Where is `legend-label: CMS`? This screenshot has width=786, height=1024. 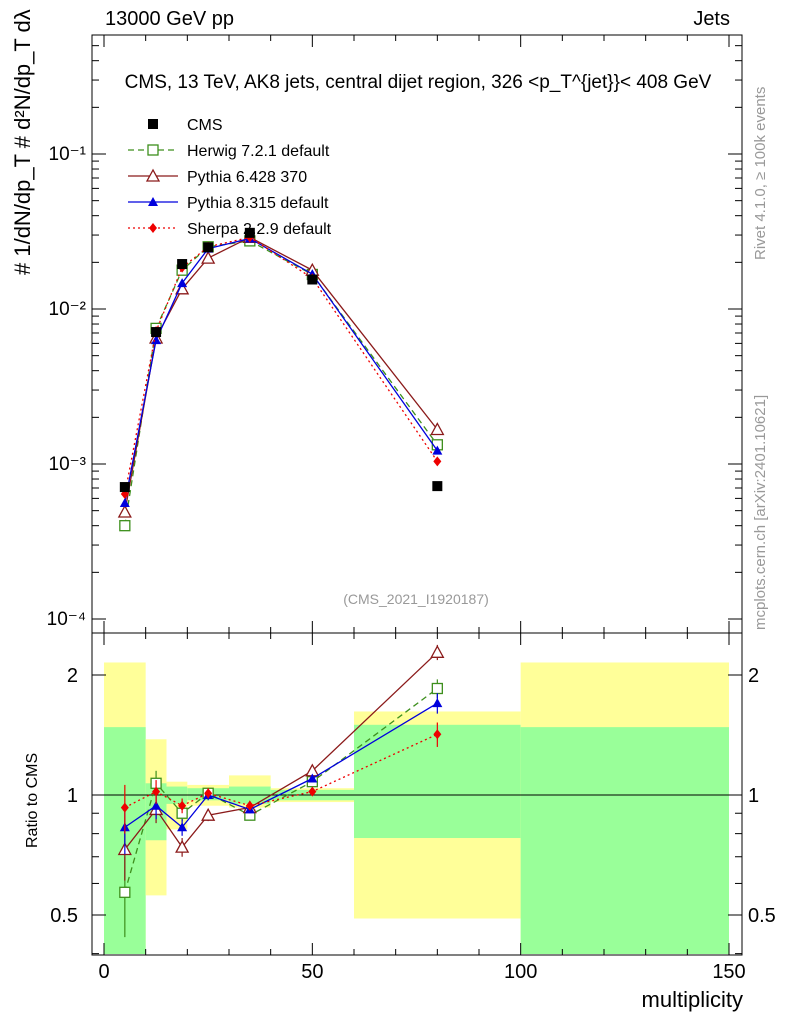 legend-label: CMS is located at coordinates (205, 125).